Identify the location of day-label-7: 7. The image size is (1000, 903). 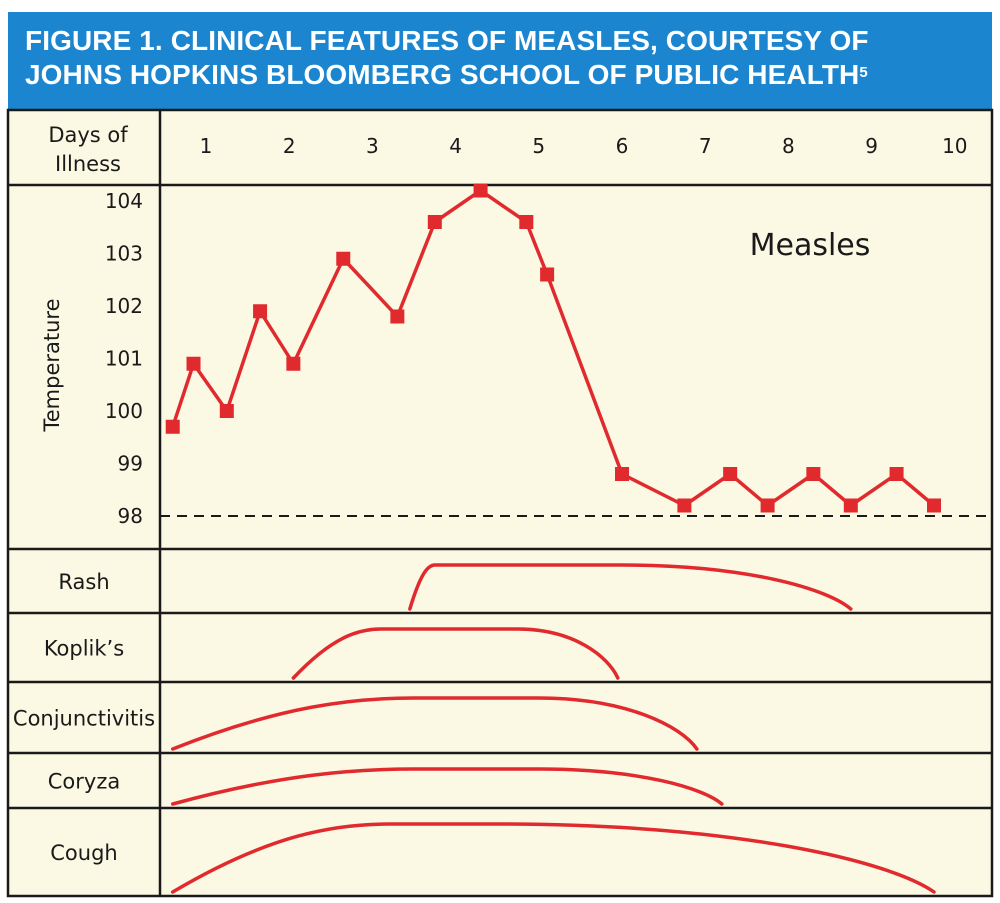
(705, 146).